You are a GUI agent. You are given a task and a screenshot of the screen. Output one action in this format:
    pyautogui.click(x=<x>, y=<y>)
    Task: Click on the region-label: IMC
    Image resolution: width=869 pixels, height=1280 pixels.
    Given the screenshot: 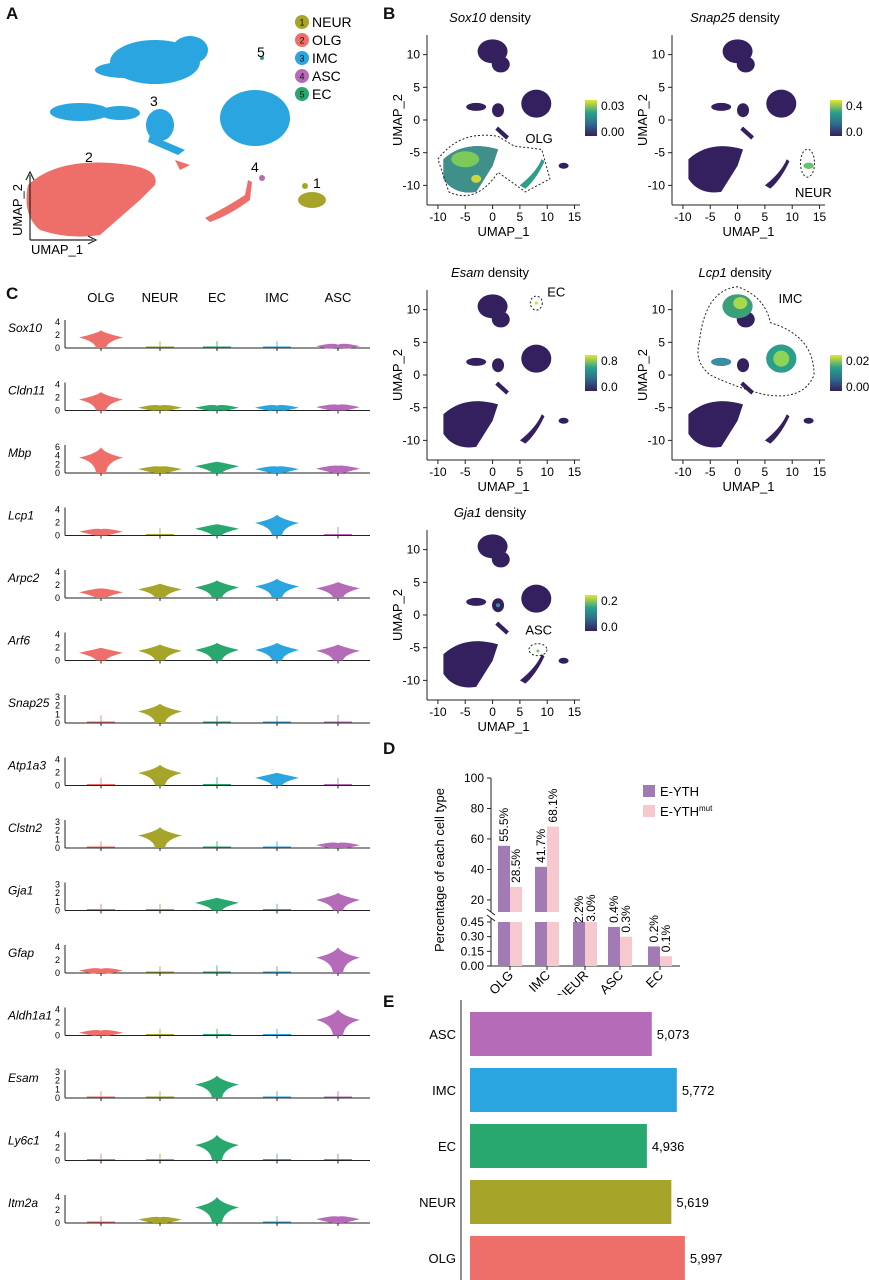 What is the action you would take?
    pyautogui.click(x=791, y=298)
    